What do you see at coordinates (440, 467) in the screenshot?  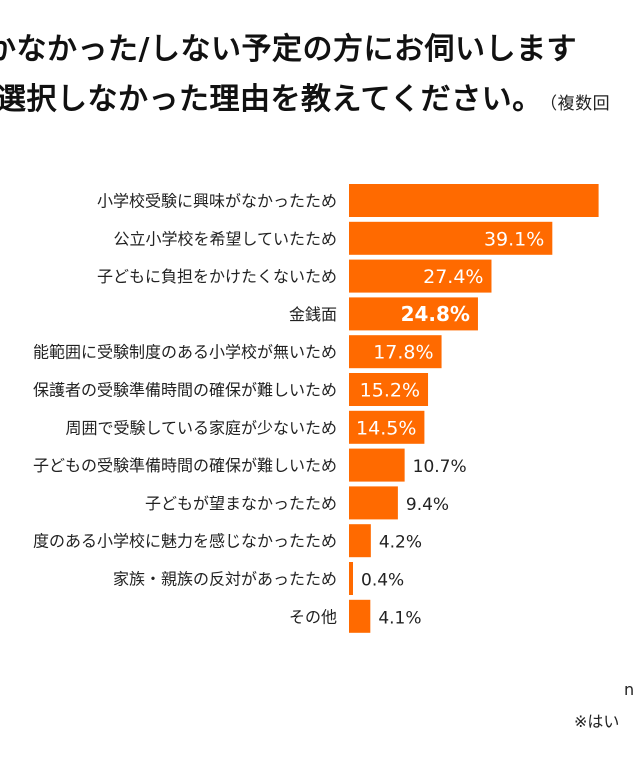 I see `value-label: 10.7%` at bounding box center [440, 467].